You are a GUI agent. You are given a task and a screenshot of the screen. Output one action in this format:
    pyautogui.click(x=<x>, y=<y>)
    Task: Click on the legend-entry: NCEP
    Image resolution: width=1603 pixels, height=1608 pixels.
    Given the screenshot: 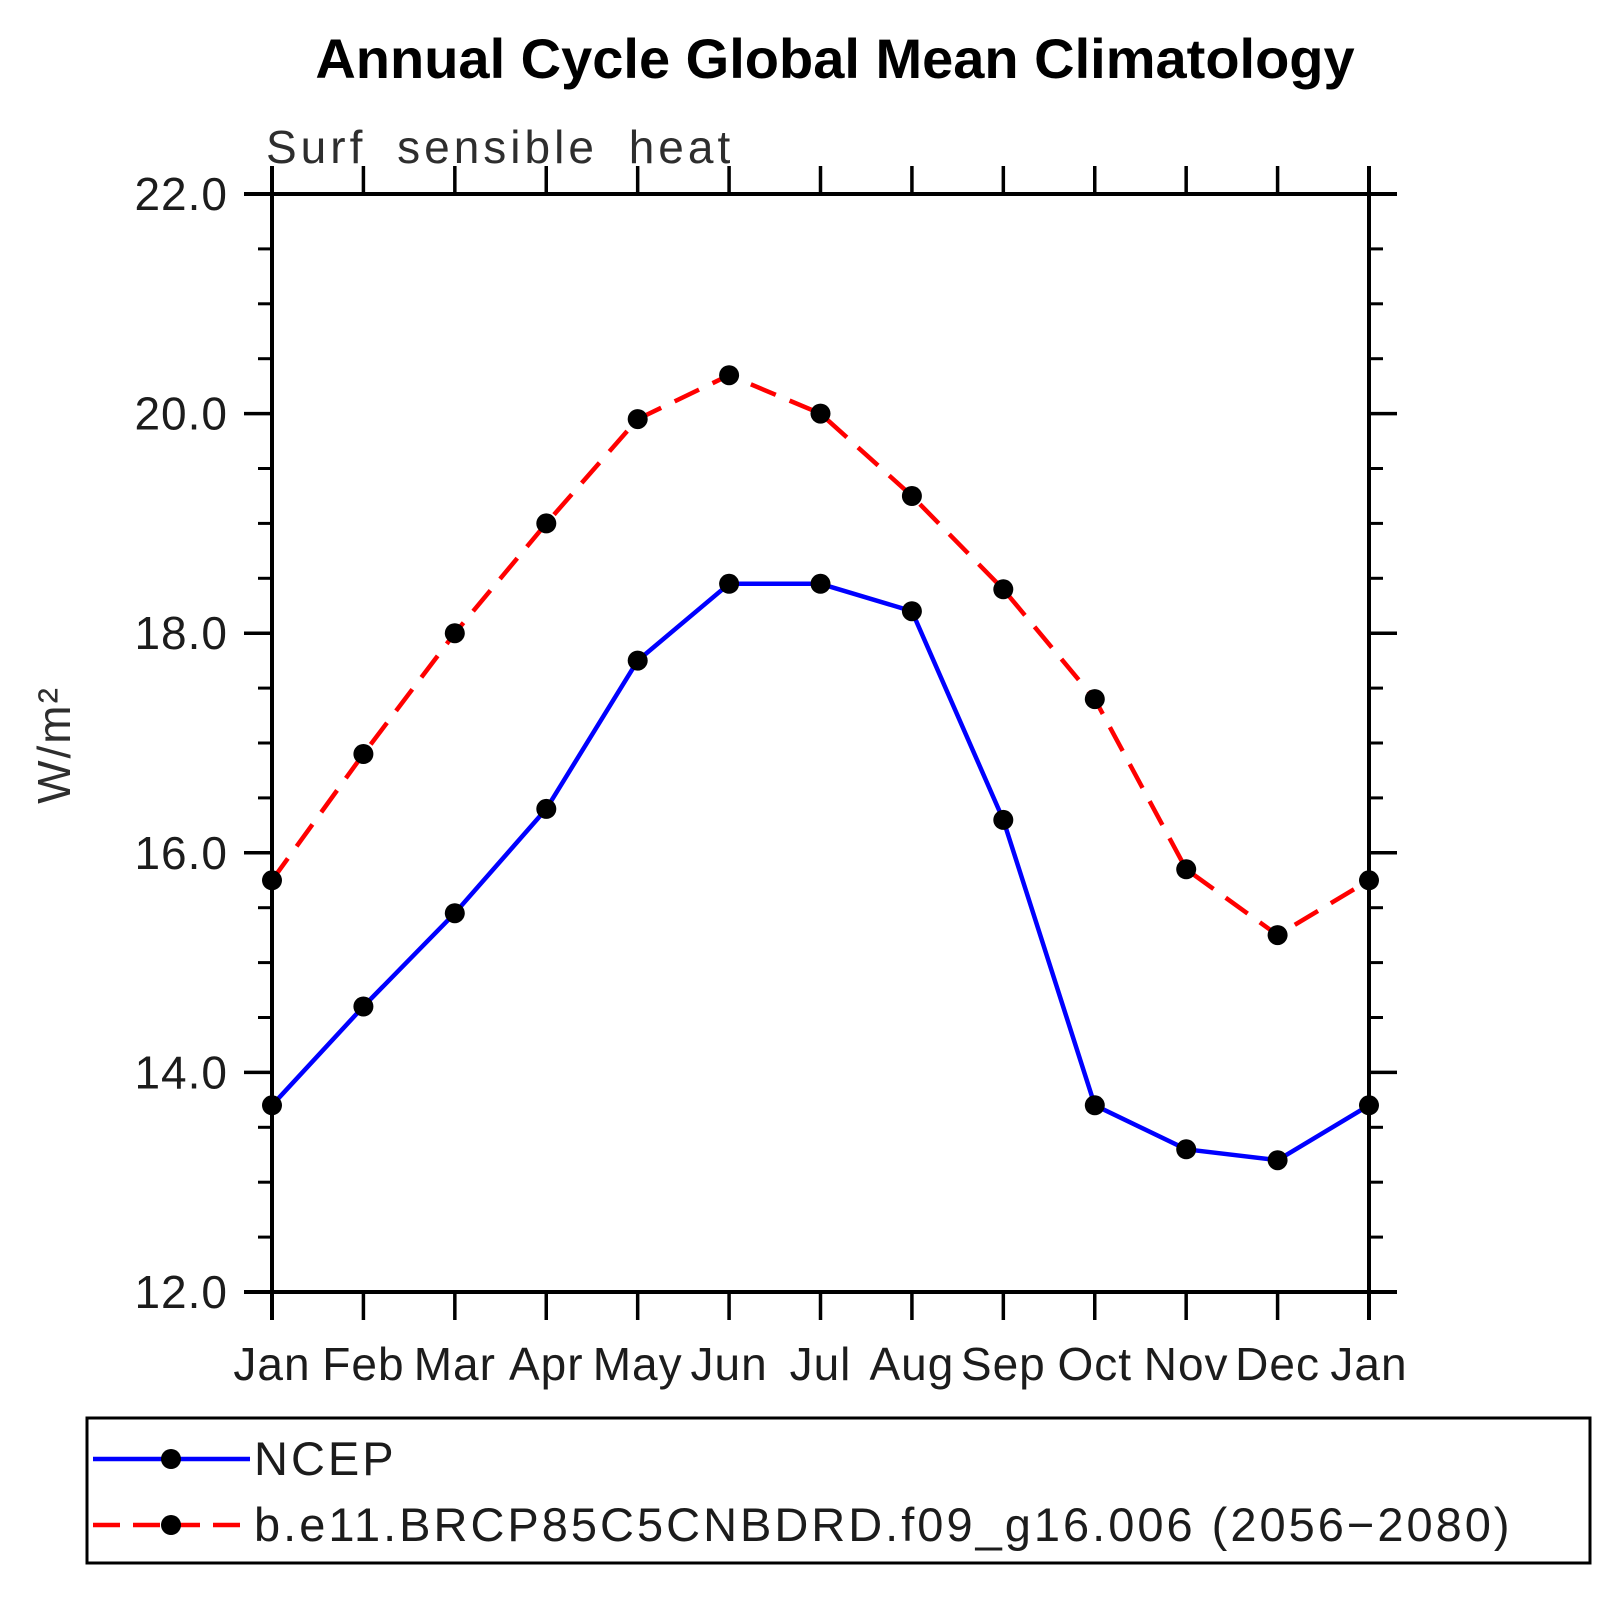 What is the action you would take?
    pyautogui.click(x=245, y=1458)
    